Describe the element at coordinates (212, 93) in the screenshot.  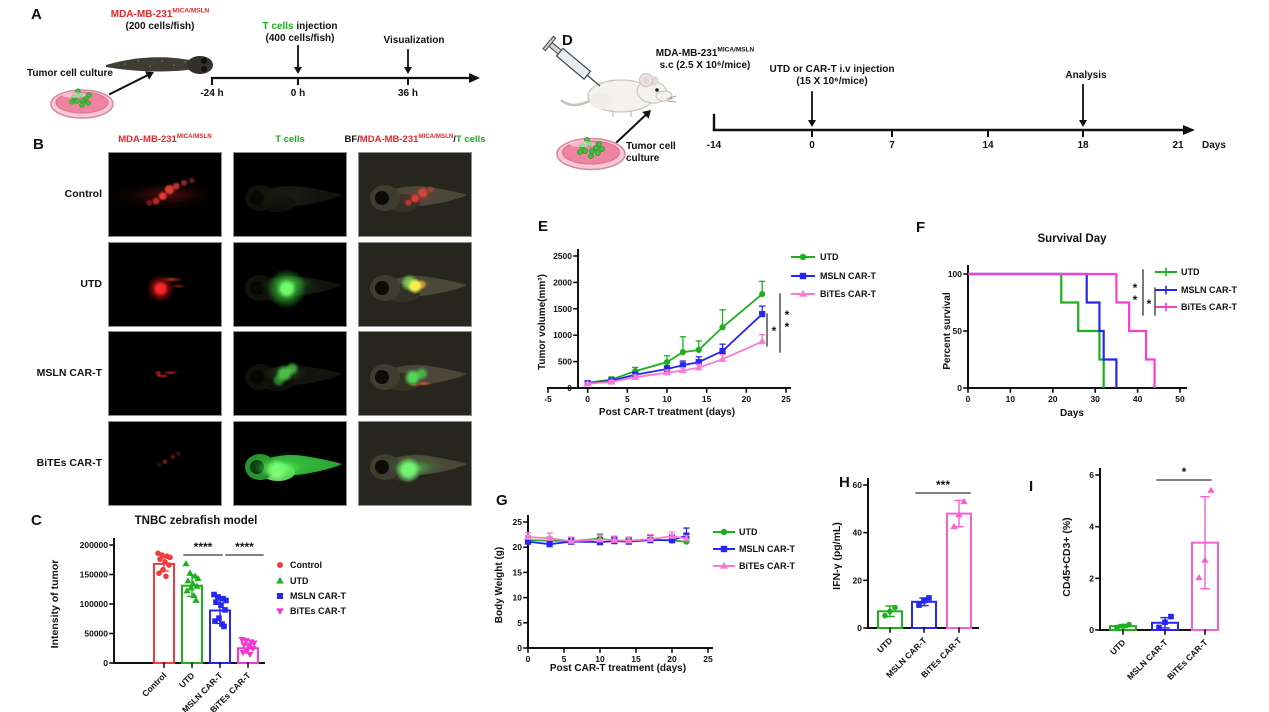
I see `timepoint-minus24h: -24 h` at that location.